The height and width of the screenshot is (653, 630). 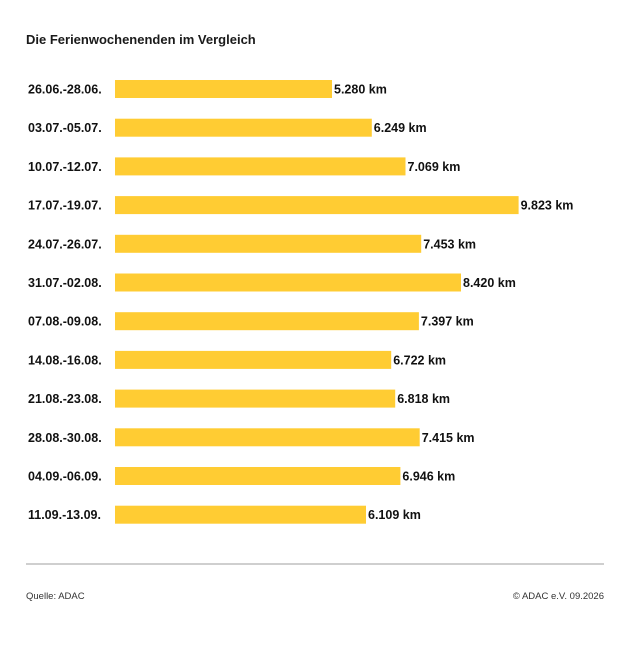 I want to click on copyright-note: © ADAC e.V. 09.2026, so click(x=558, y=596).